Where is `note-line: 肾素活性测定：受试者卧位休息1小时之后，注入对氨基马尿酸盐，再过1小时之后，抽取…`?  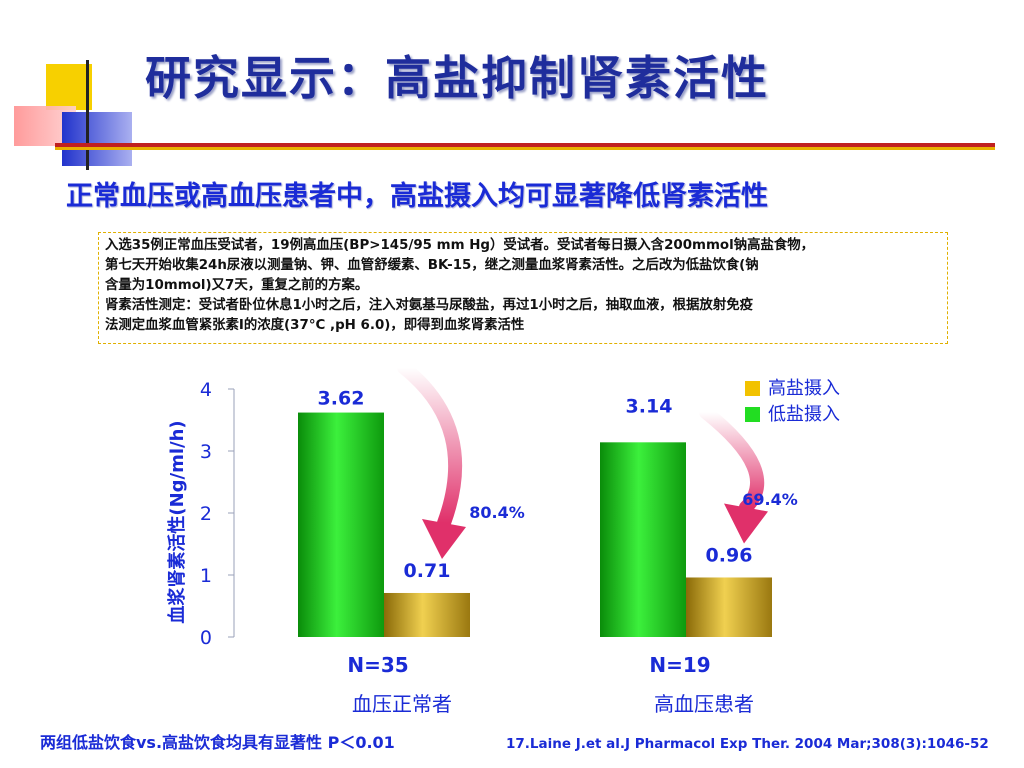 note-line: 肾素活性测定：受试者卧位休息1小时之后，注入对氨基马尿酸盐，再过1小时之后，抽取… is located at coordinates (429, 305).